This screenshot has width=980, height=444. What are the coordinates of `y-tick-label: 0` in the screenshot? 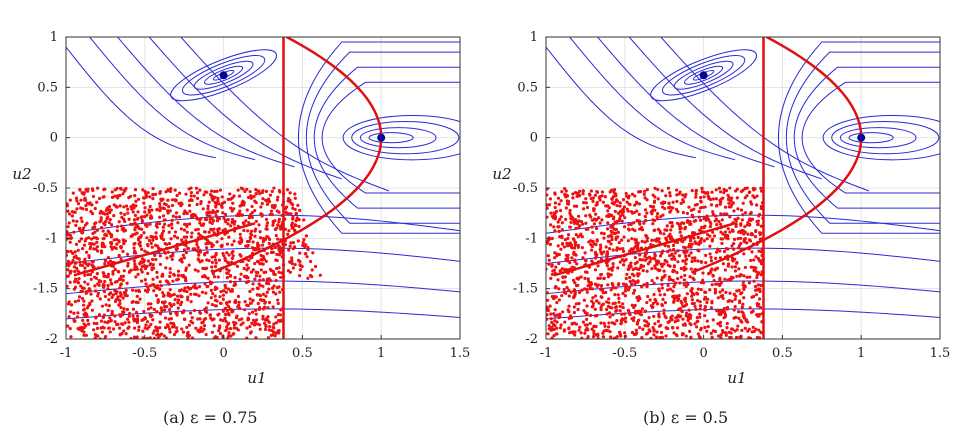 It's located at (54, 138).